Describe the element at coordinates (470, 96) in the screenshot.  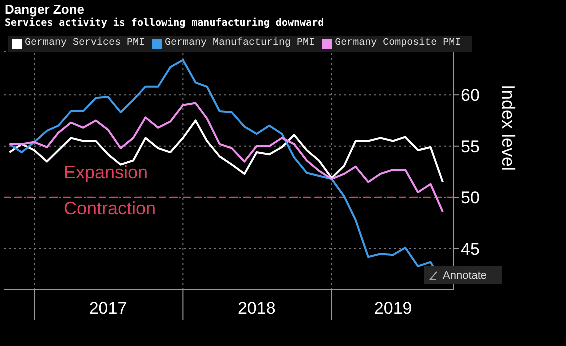
I see `y-tick-label: 60` at that location.